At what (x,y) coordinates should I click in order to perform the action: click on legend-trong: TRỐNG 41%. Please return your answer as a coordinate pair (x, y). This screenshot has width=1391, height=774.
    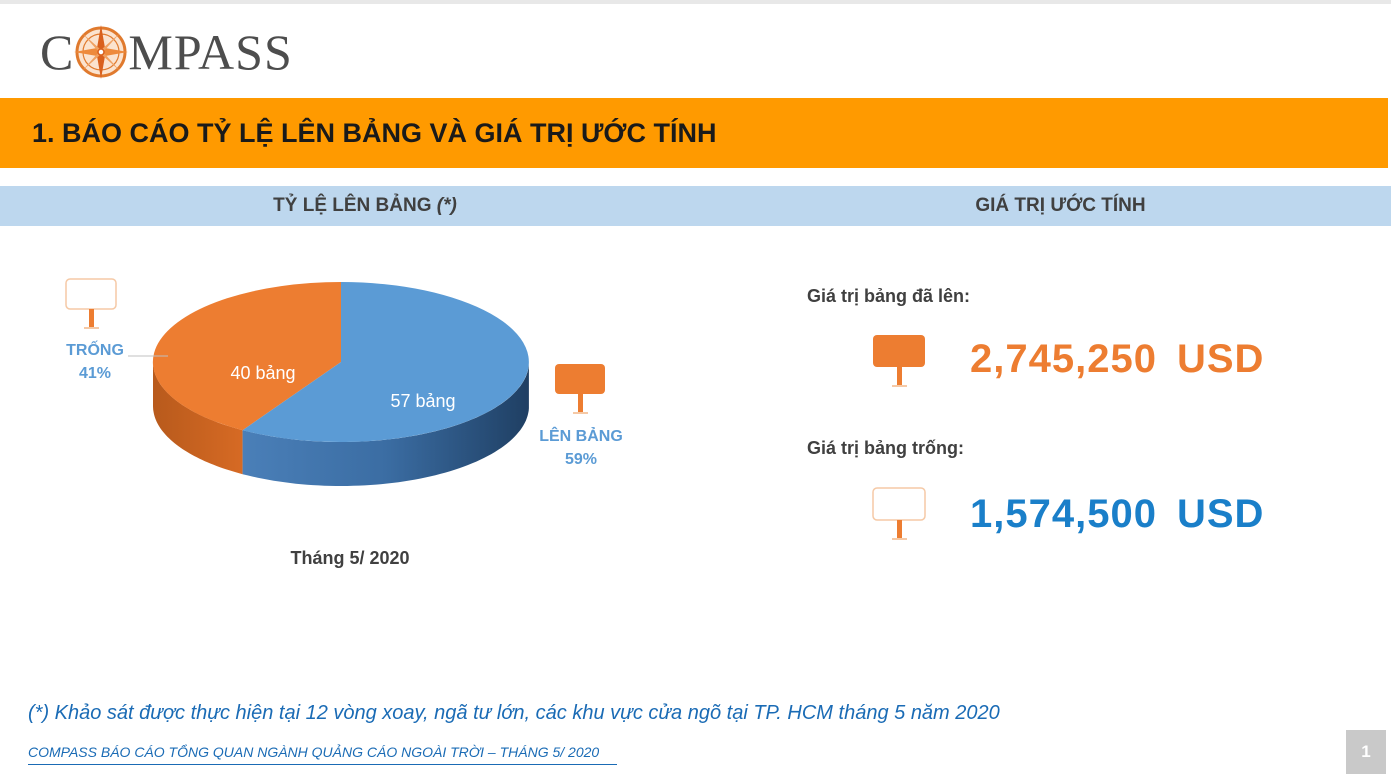
    Looking at the image, I should click on (95, 362).